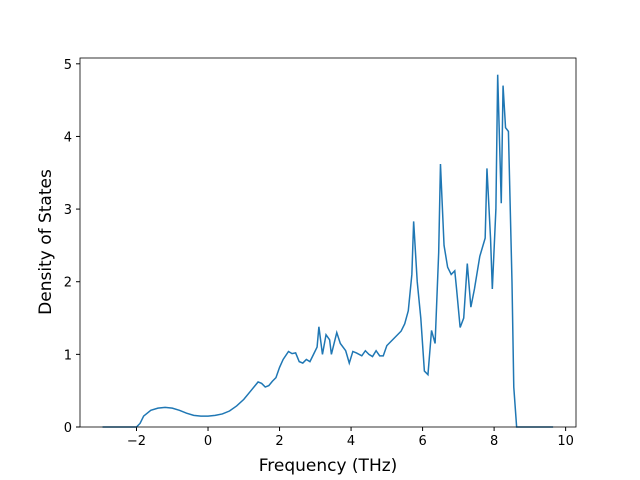 The image size is (640, 480). Describe the element at coordinates (422, 441) in the screenshot. I see `x-tick-label: 6` at that location.